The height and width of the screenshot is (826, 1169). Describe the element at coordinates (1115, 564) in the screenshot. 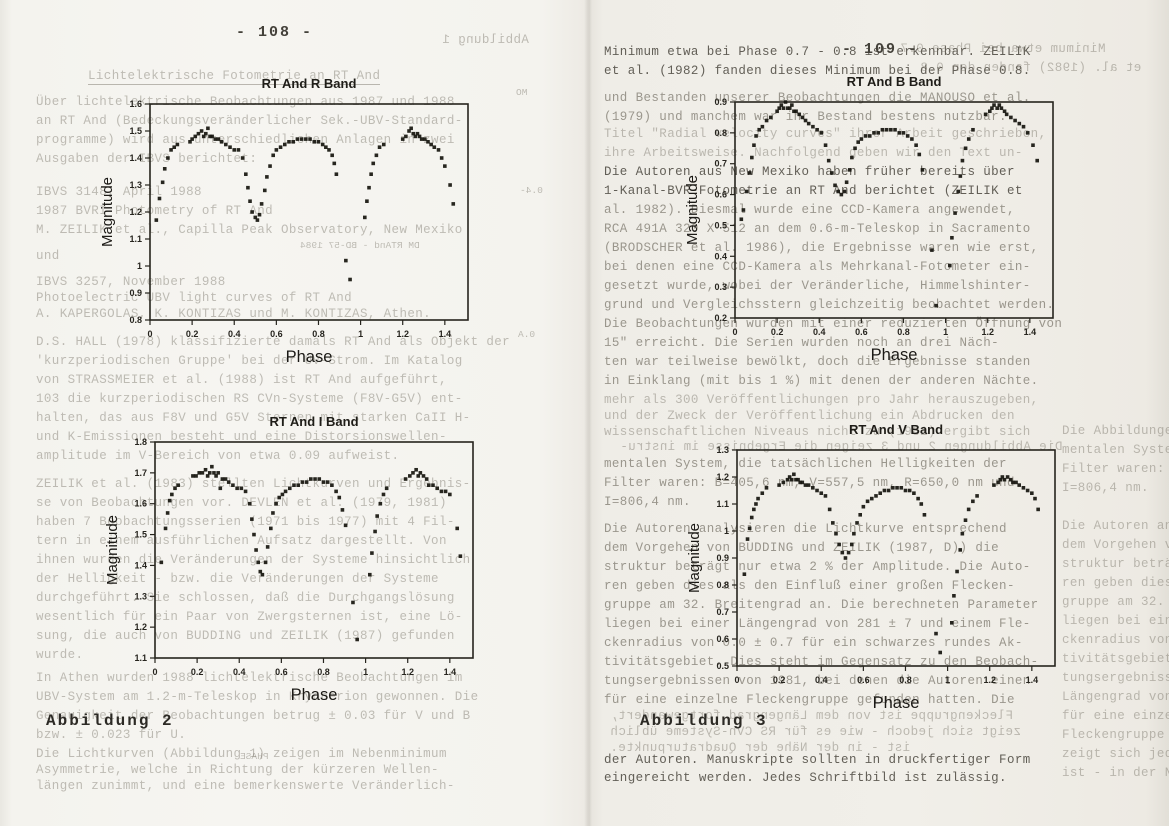

I see `bleed-text-line: struktur beträgt nur` at that location.